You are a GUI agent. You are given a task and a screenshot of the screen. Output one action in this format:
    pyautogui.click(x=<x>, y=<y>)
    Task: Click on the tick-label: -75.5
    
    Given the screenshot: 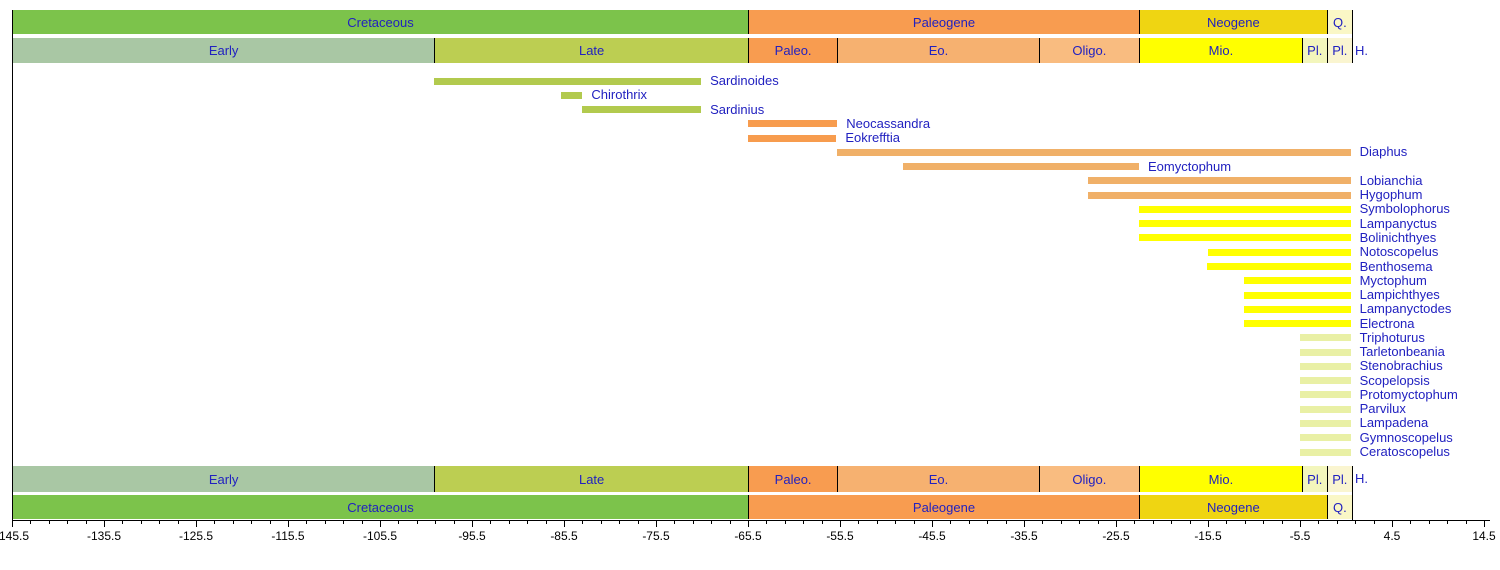 What is the action you would take?
    pyautogui.click(x=656, y=536)
    